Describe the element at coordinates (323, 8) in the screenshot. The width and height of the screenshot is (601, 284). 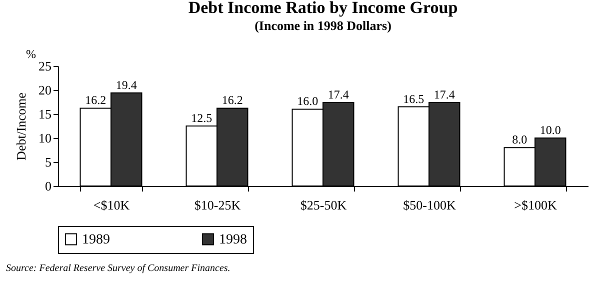
I see `chart-title: Debt Income Ratio by Income Group` at that location.